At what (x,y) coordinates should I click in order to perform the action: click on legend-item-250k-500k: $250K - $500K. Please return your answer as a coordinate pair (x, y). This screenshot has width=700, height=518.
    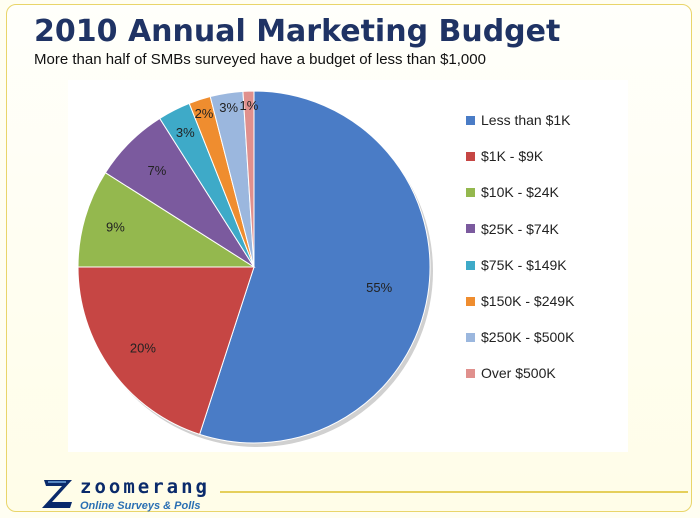
    Looking at the image, I should click on (520, 339).